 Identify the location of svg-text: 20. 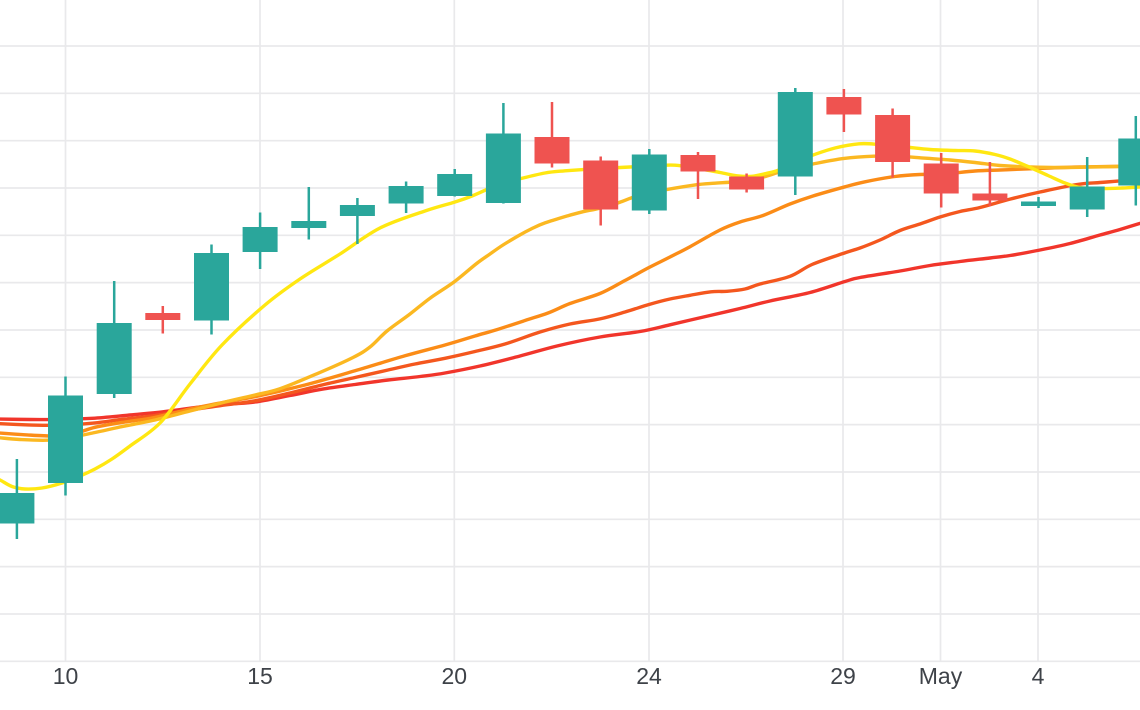
(455, 676).